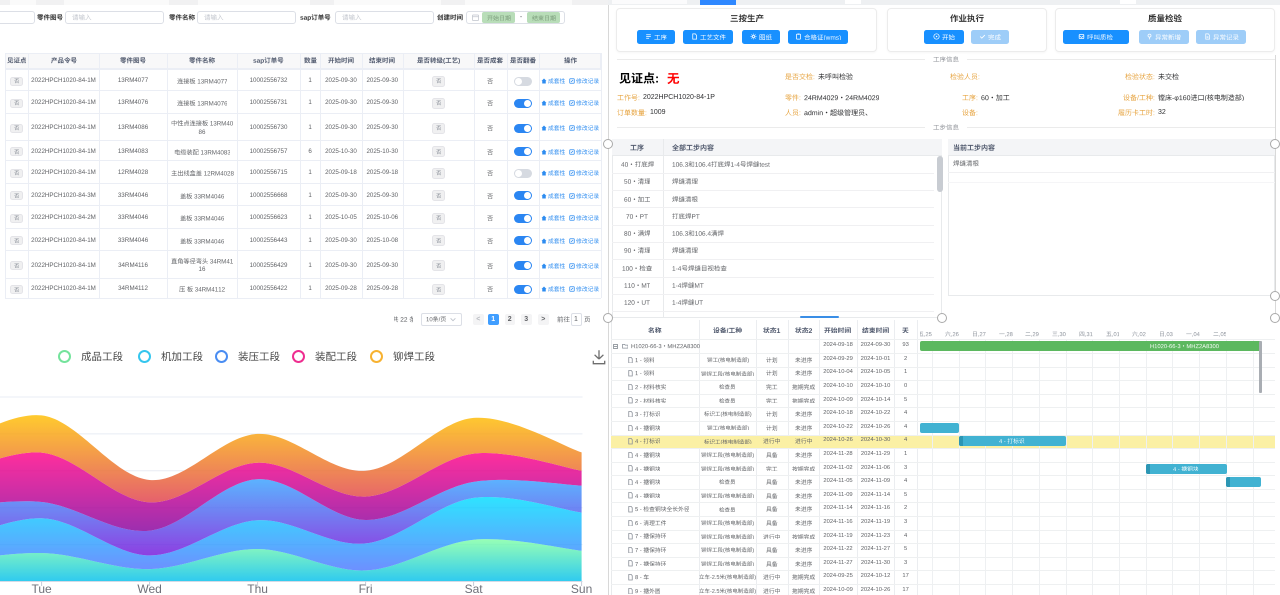 The width and height of the screenshot is (1280, 595). What do you see at coordinates (149, 588) in the screenshot?
I see `svg-text: Wed` at bounding box center [149, 588].